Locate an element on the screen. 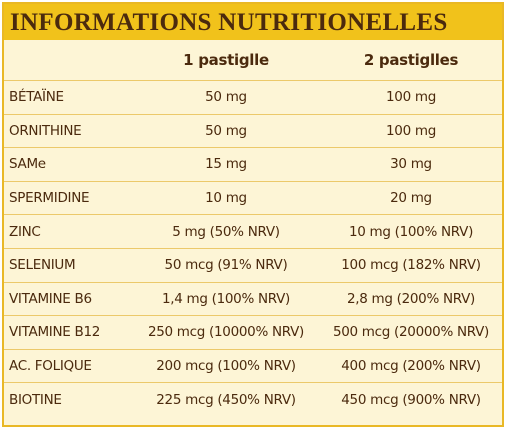  column-header: 1 pastiglle is located at coordinates (226, 60).